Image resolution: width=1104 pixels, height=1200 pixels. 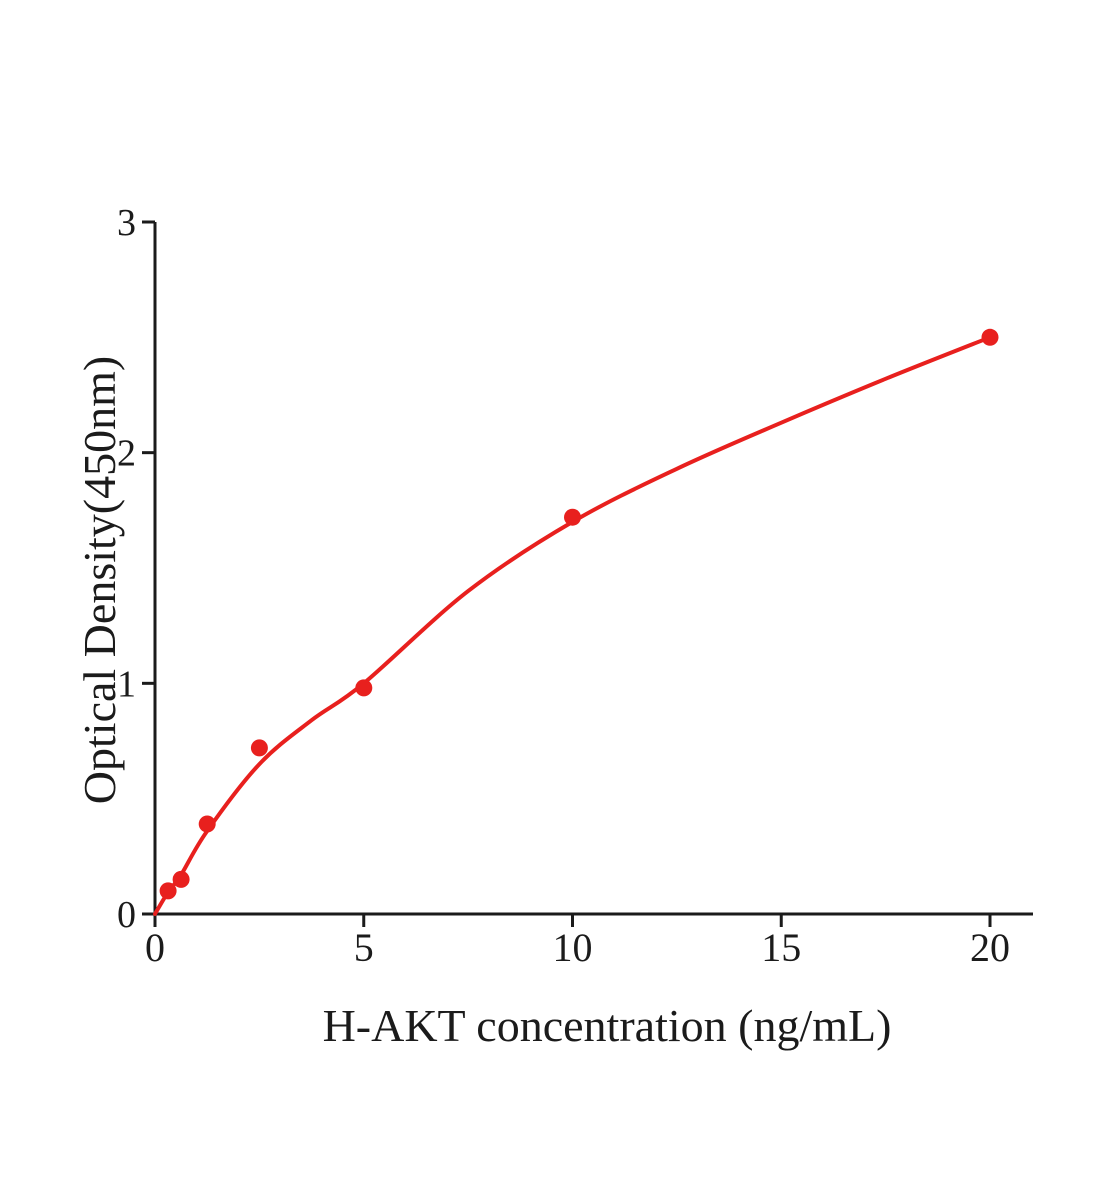 What do you see at coordinates (126, 915) in the screenshot?
I see `y-tick-label: 0` at bounding box center [126, 915].